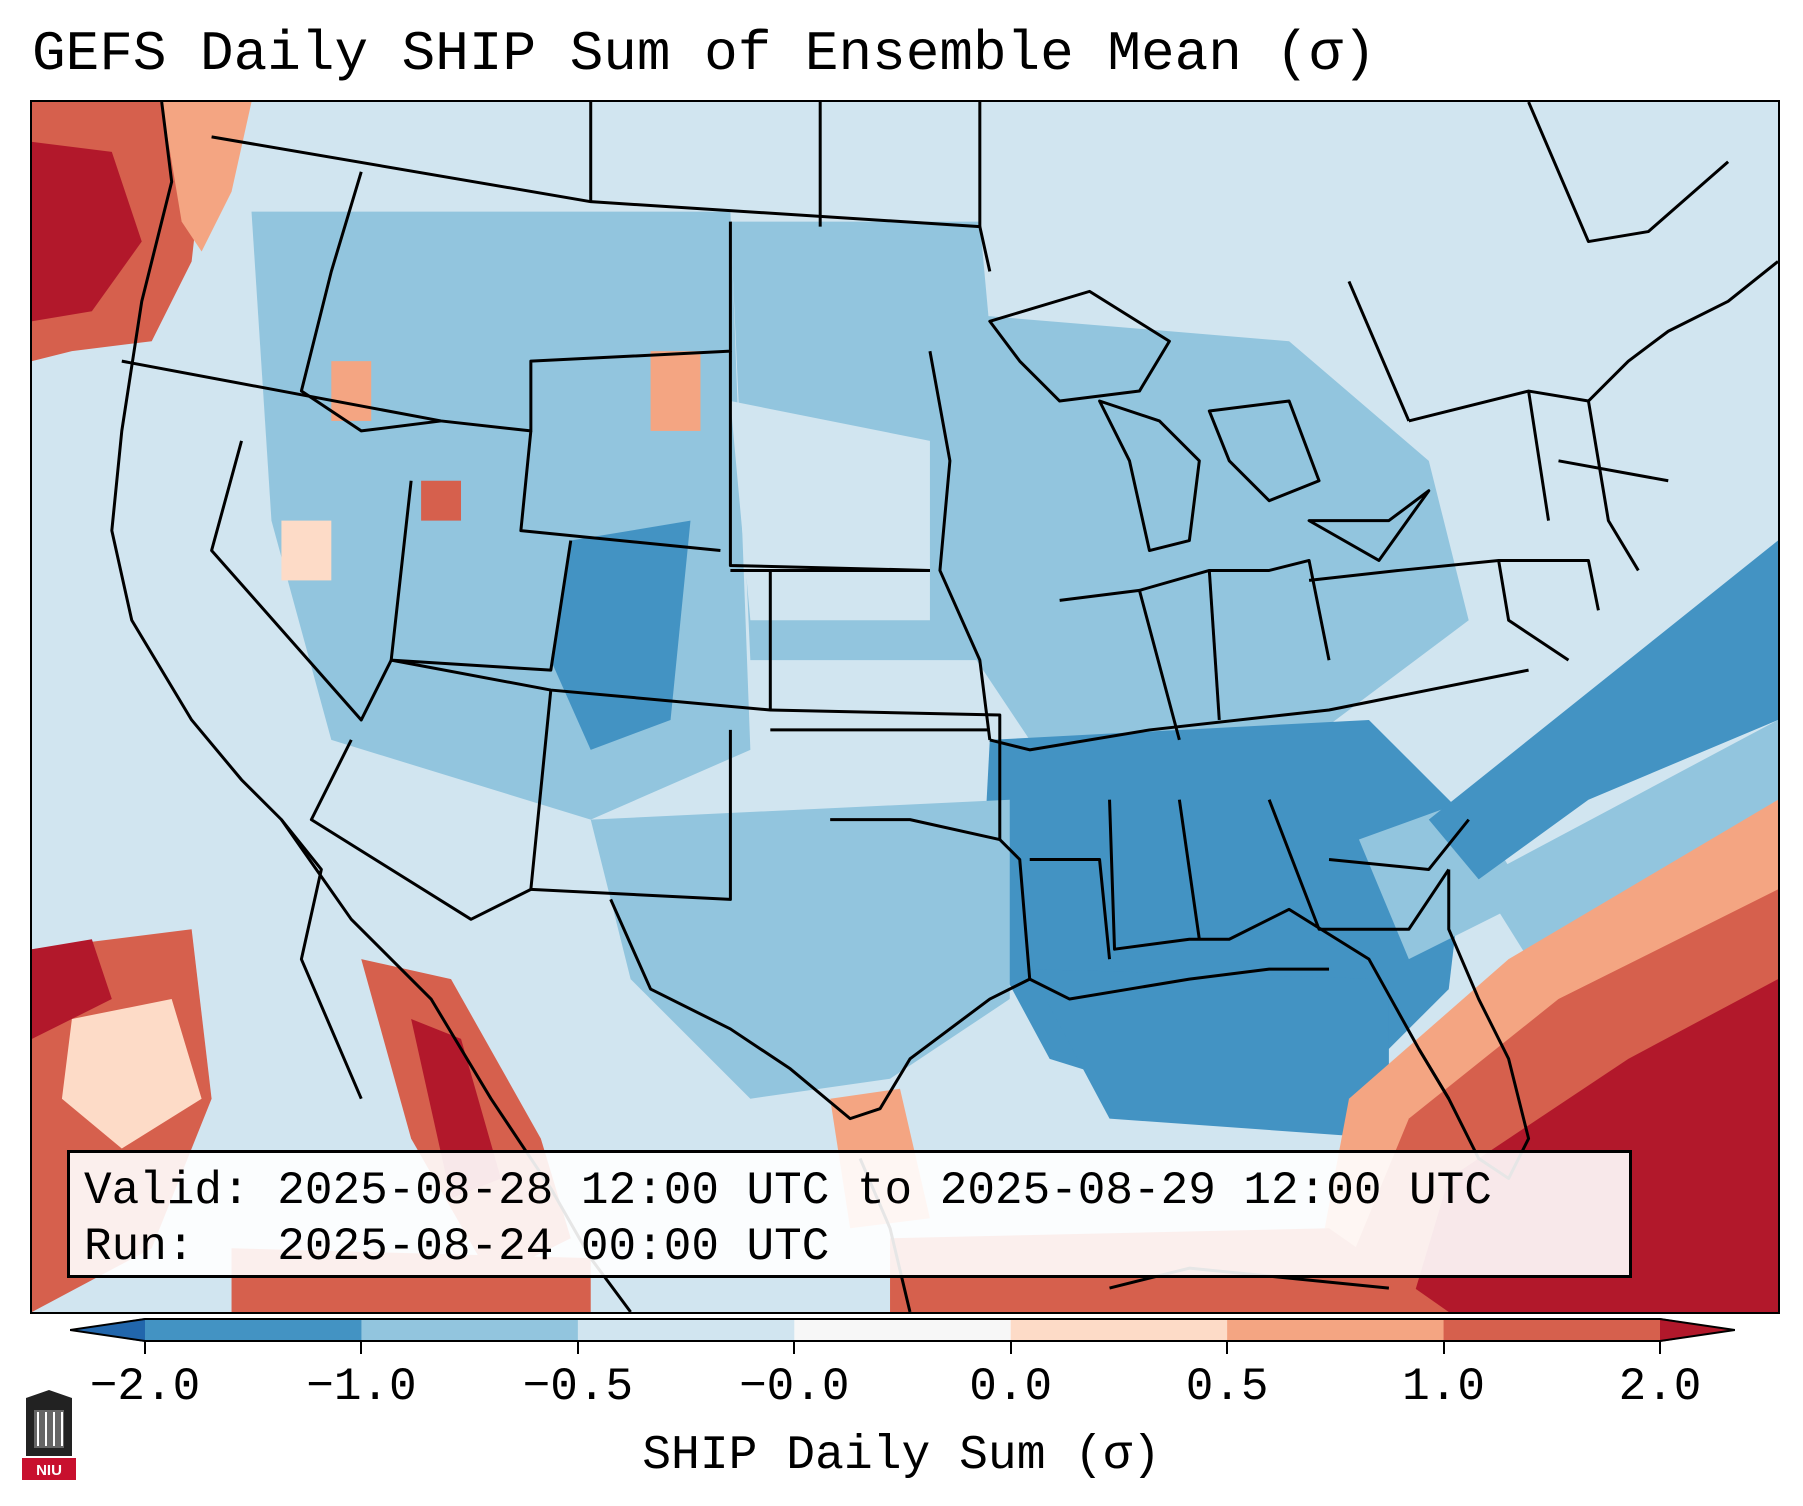  Describe the element at coordinates (1227, 1387) in the screenshot. I see `colorbar-tick-label: 0.5` at that location.